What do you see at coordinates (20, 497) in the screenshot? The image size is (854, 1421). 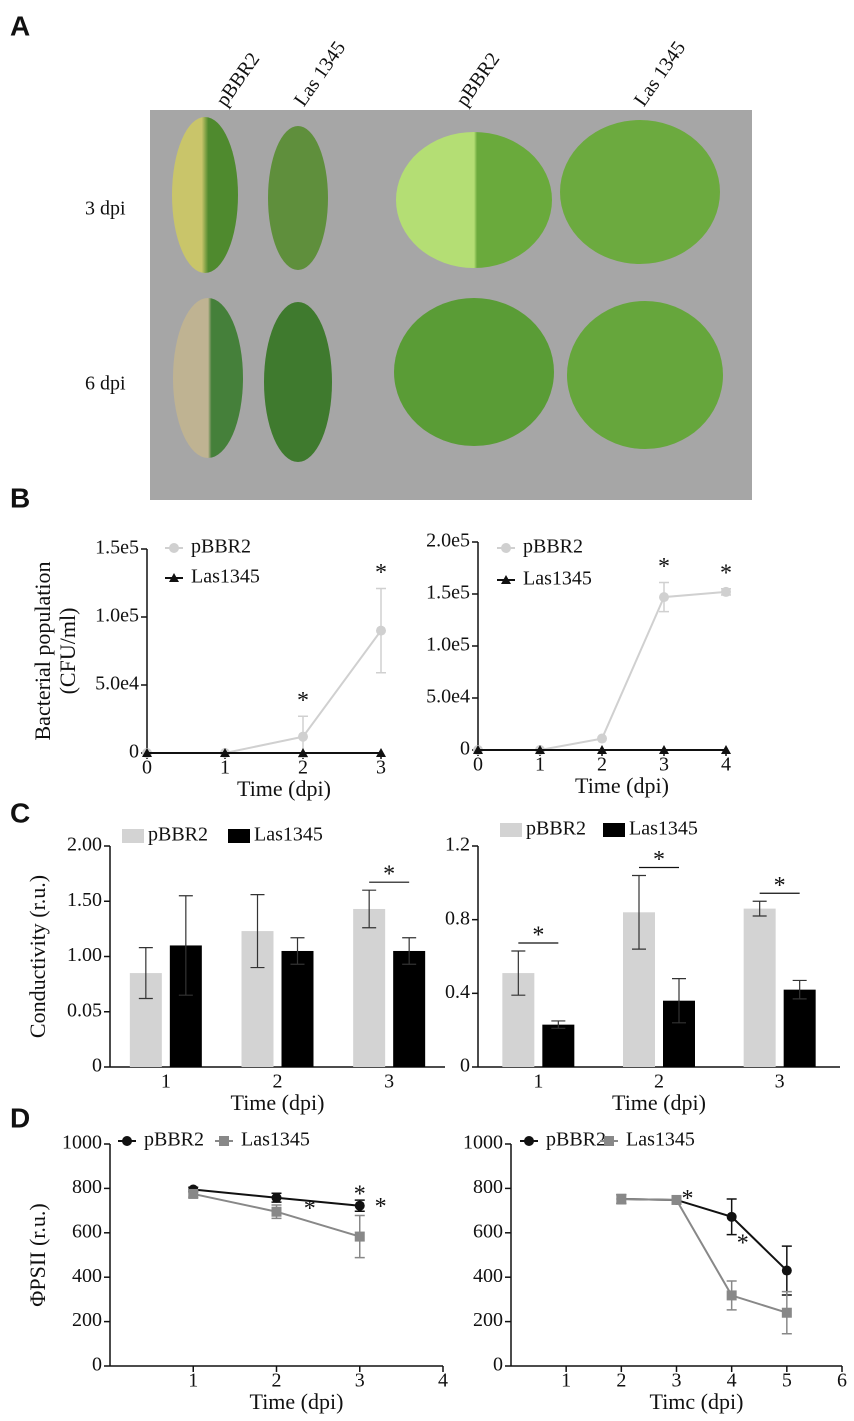 I see `panel-letter: B` at bounding box center [20, 497].